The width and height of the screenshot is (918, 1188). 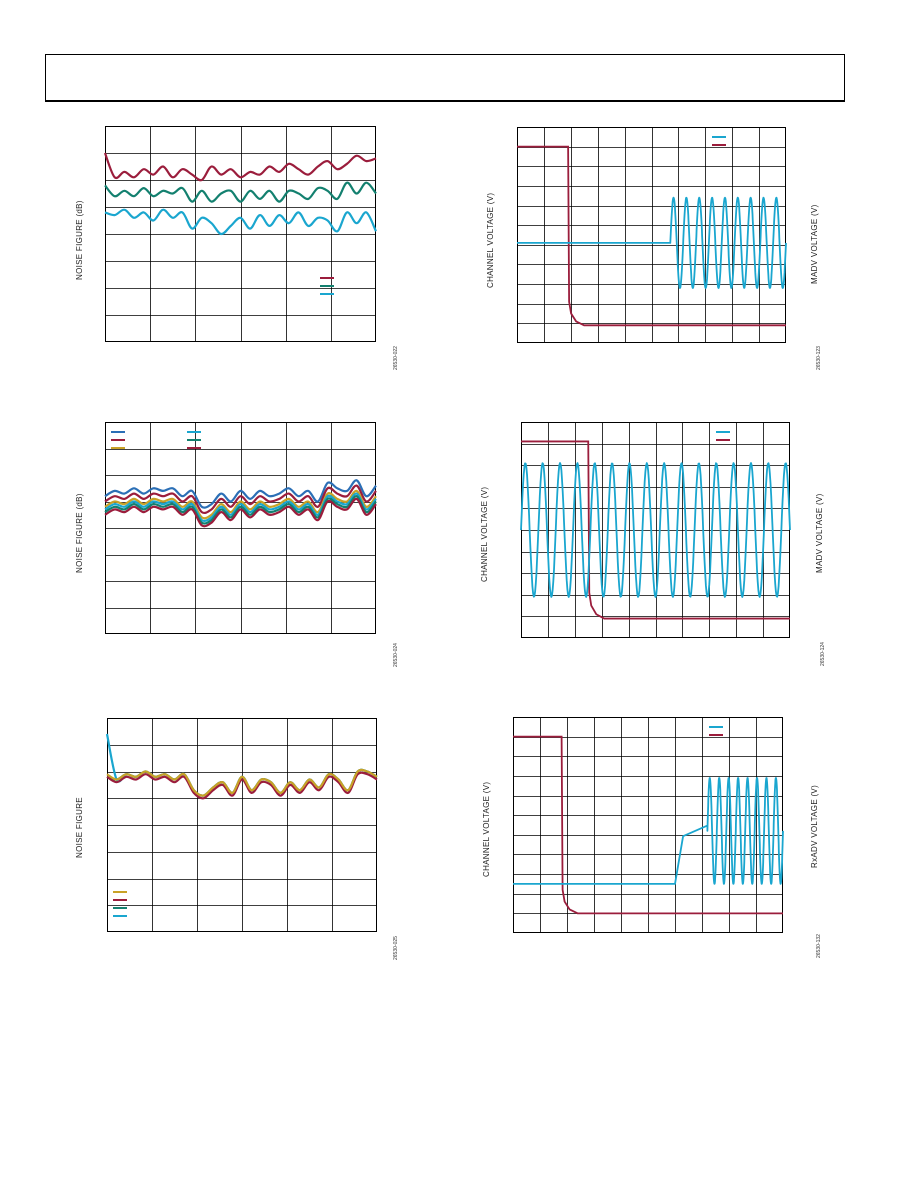 I want to click on figure-id: 26530-022, so click(x=396, y=358).